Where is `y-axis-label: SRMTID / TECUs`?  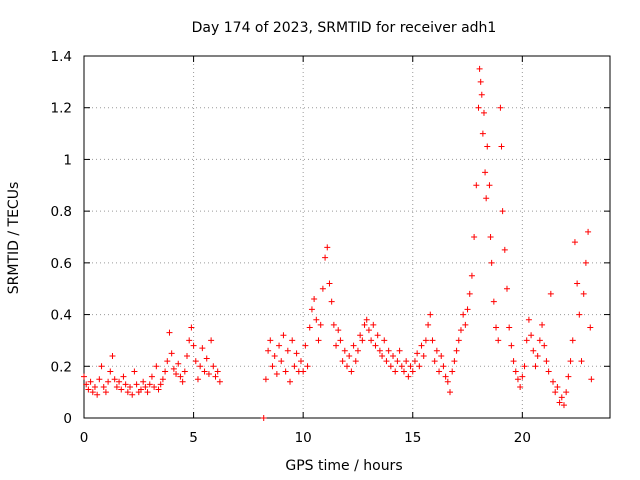
y-axis-label: SRMTID / TECUs is located at coordinates (14, 238).